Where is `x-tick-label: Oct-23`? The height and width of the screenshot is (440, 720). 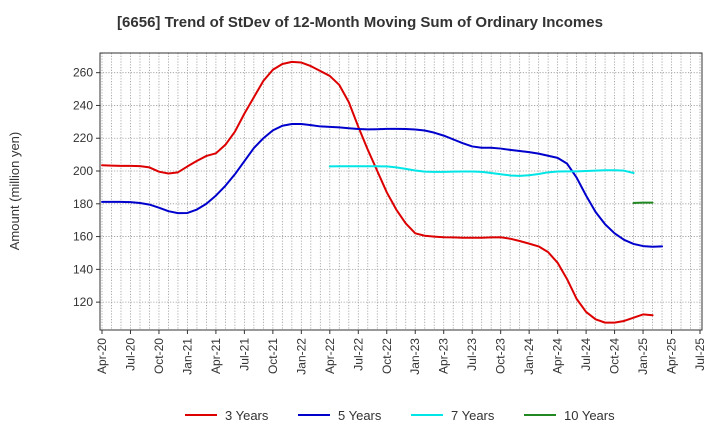 x-tick-label: Oct-23 is located at coordinates (501, 356).